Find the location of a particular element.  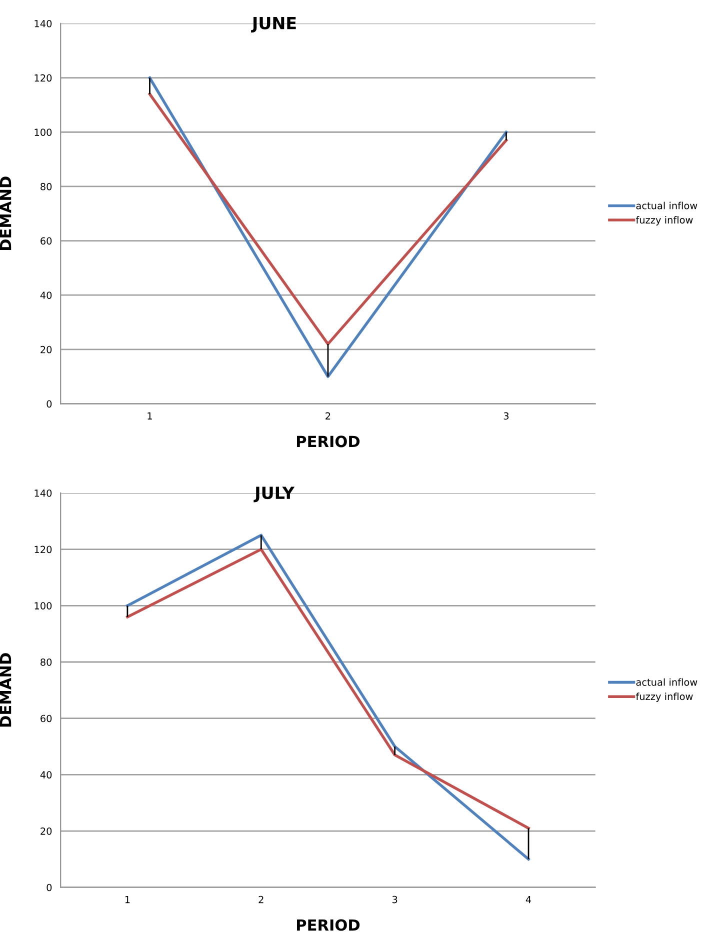

chart-title: JUNE is located at coordinates (273, 25).